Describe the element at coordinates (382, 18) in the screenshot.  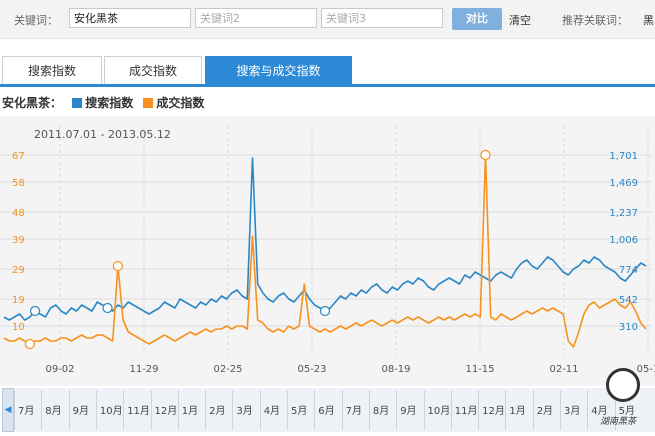
I see `keyword3-input: 关键词3` at that location.